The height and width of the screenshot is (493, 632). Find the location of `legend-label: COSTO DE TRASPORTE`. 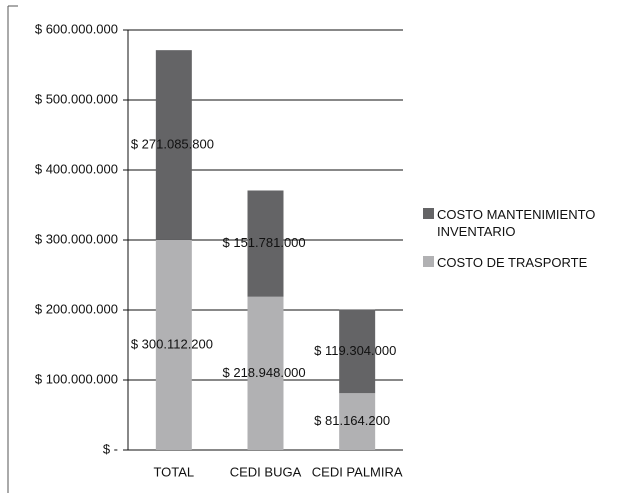

legend-label: COSTO DE TRASPORTE is located at coordinates (512, 262).